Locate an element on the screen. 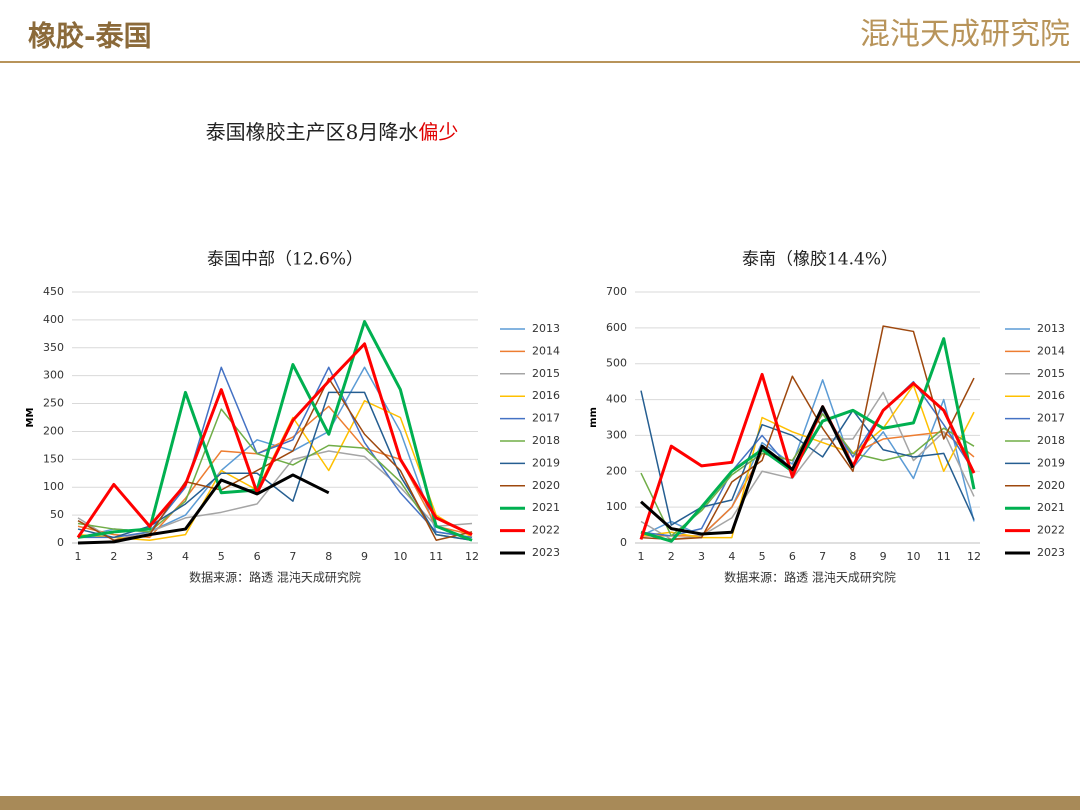  y-tick-label: 600 is located at coordinates (616, 327).